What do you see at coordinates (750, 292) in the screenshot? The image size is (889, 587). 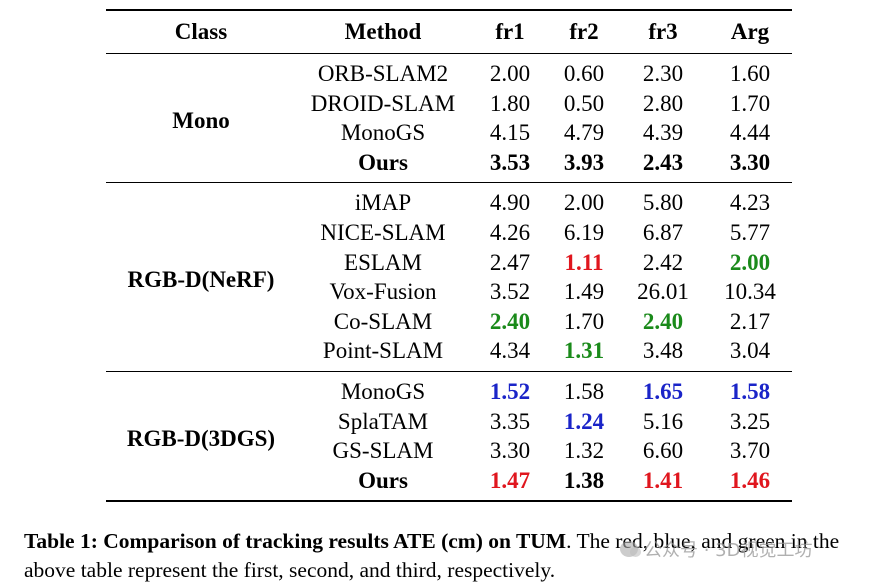 I see `arg-cell: 10.34` at bounding box center [750, 292].